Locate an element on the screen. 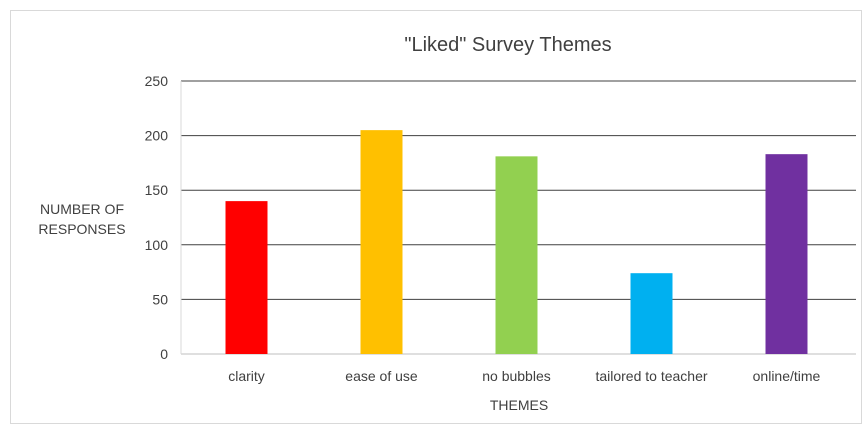  y-tick-label: 200 is located at coordinates (157, 136).